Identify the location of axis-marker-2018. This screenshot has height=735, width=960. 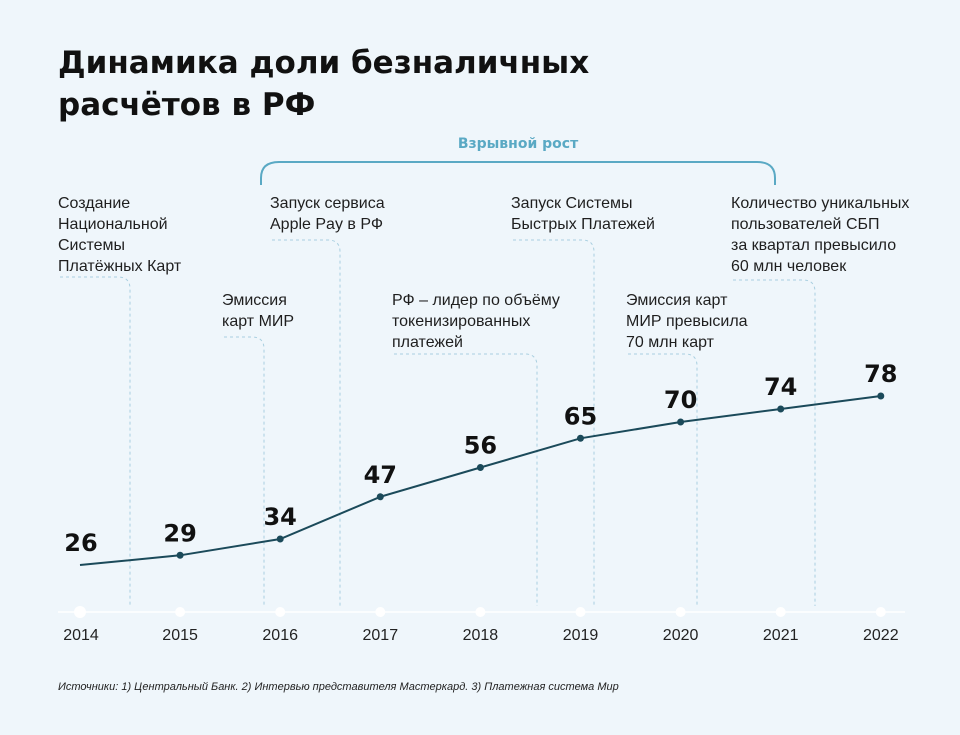
(480, 612).